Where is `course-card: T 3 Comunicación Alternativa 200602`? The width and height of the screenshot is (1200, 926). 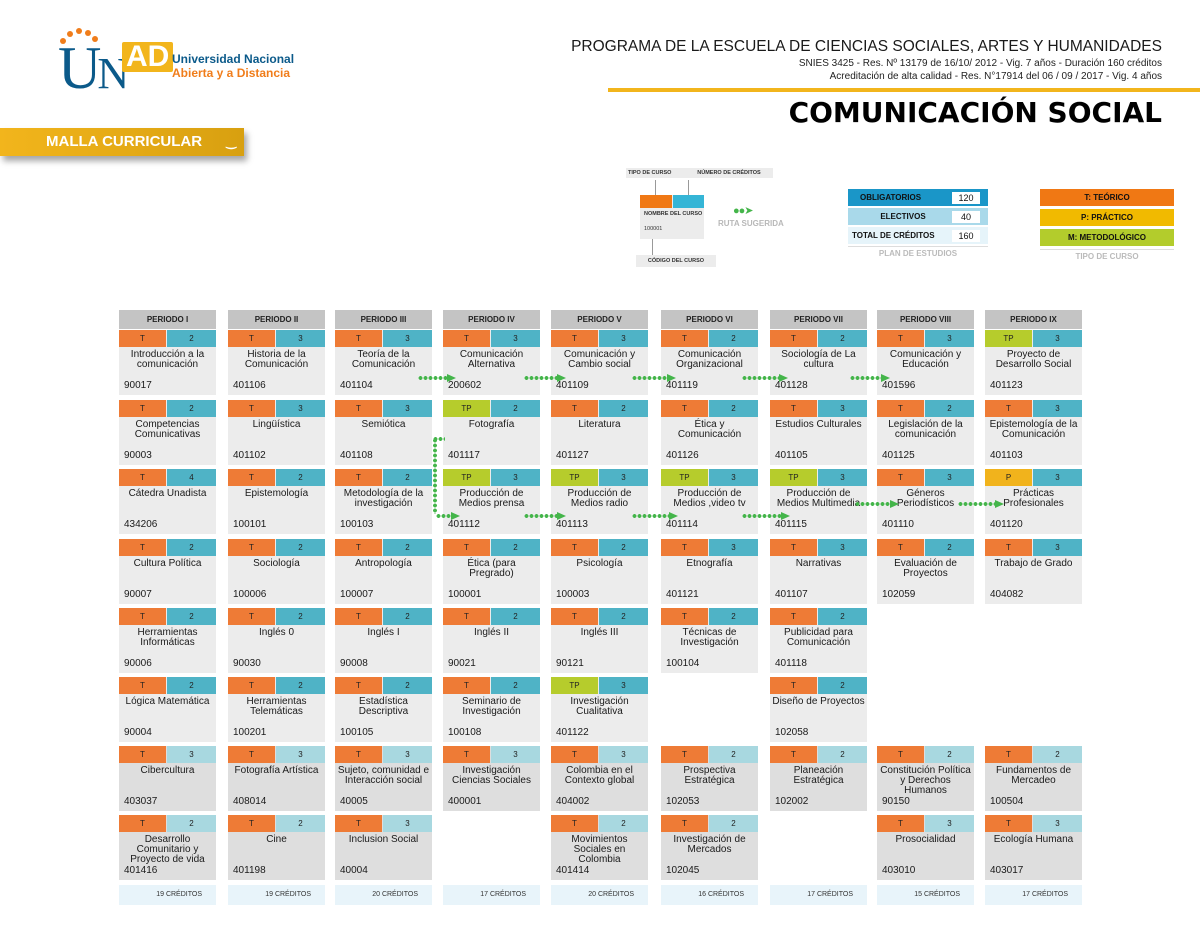 course-card: T 3 Comunicación Alternativa 200602 is located at coordinates (491, 362).